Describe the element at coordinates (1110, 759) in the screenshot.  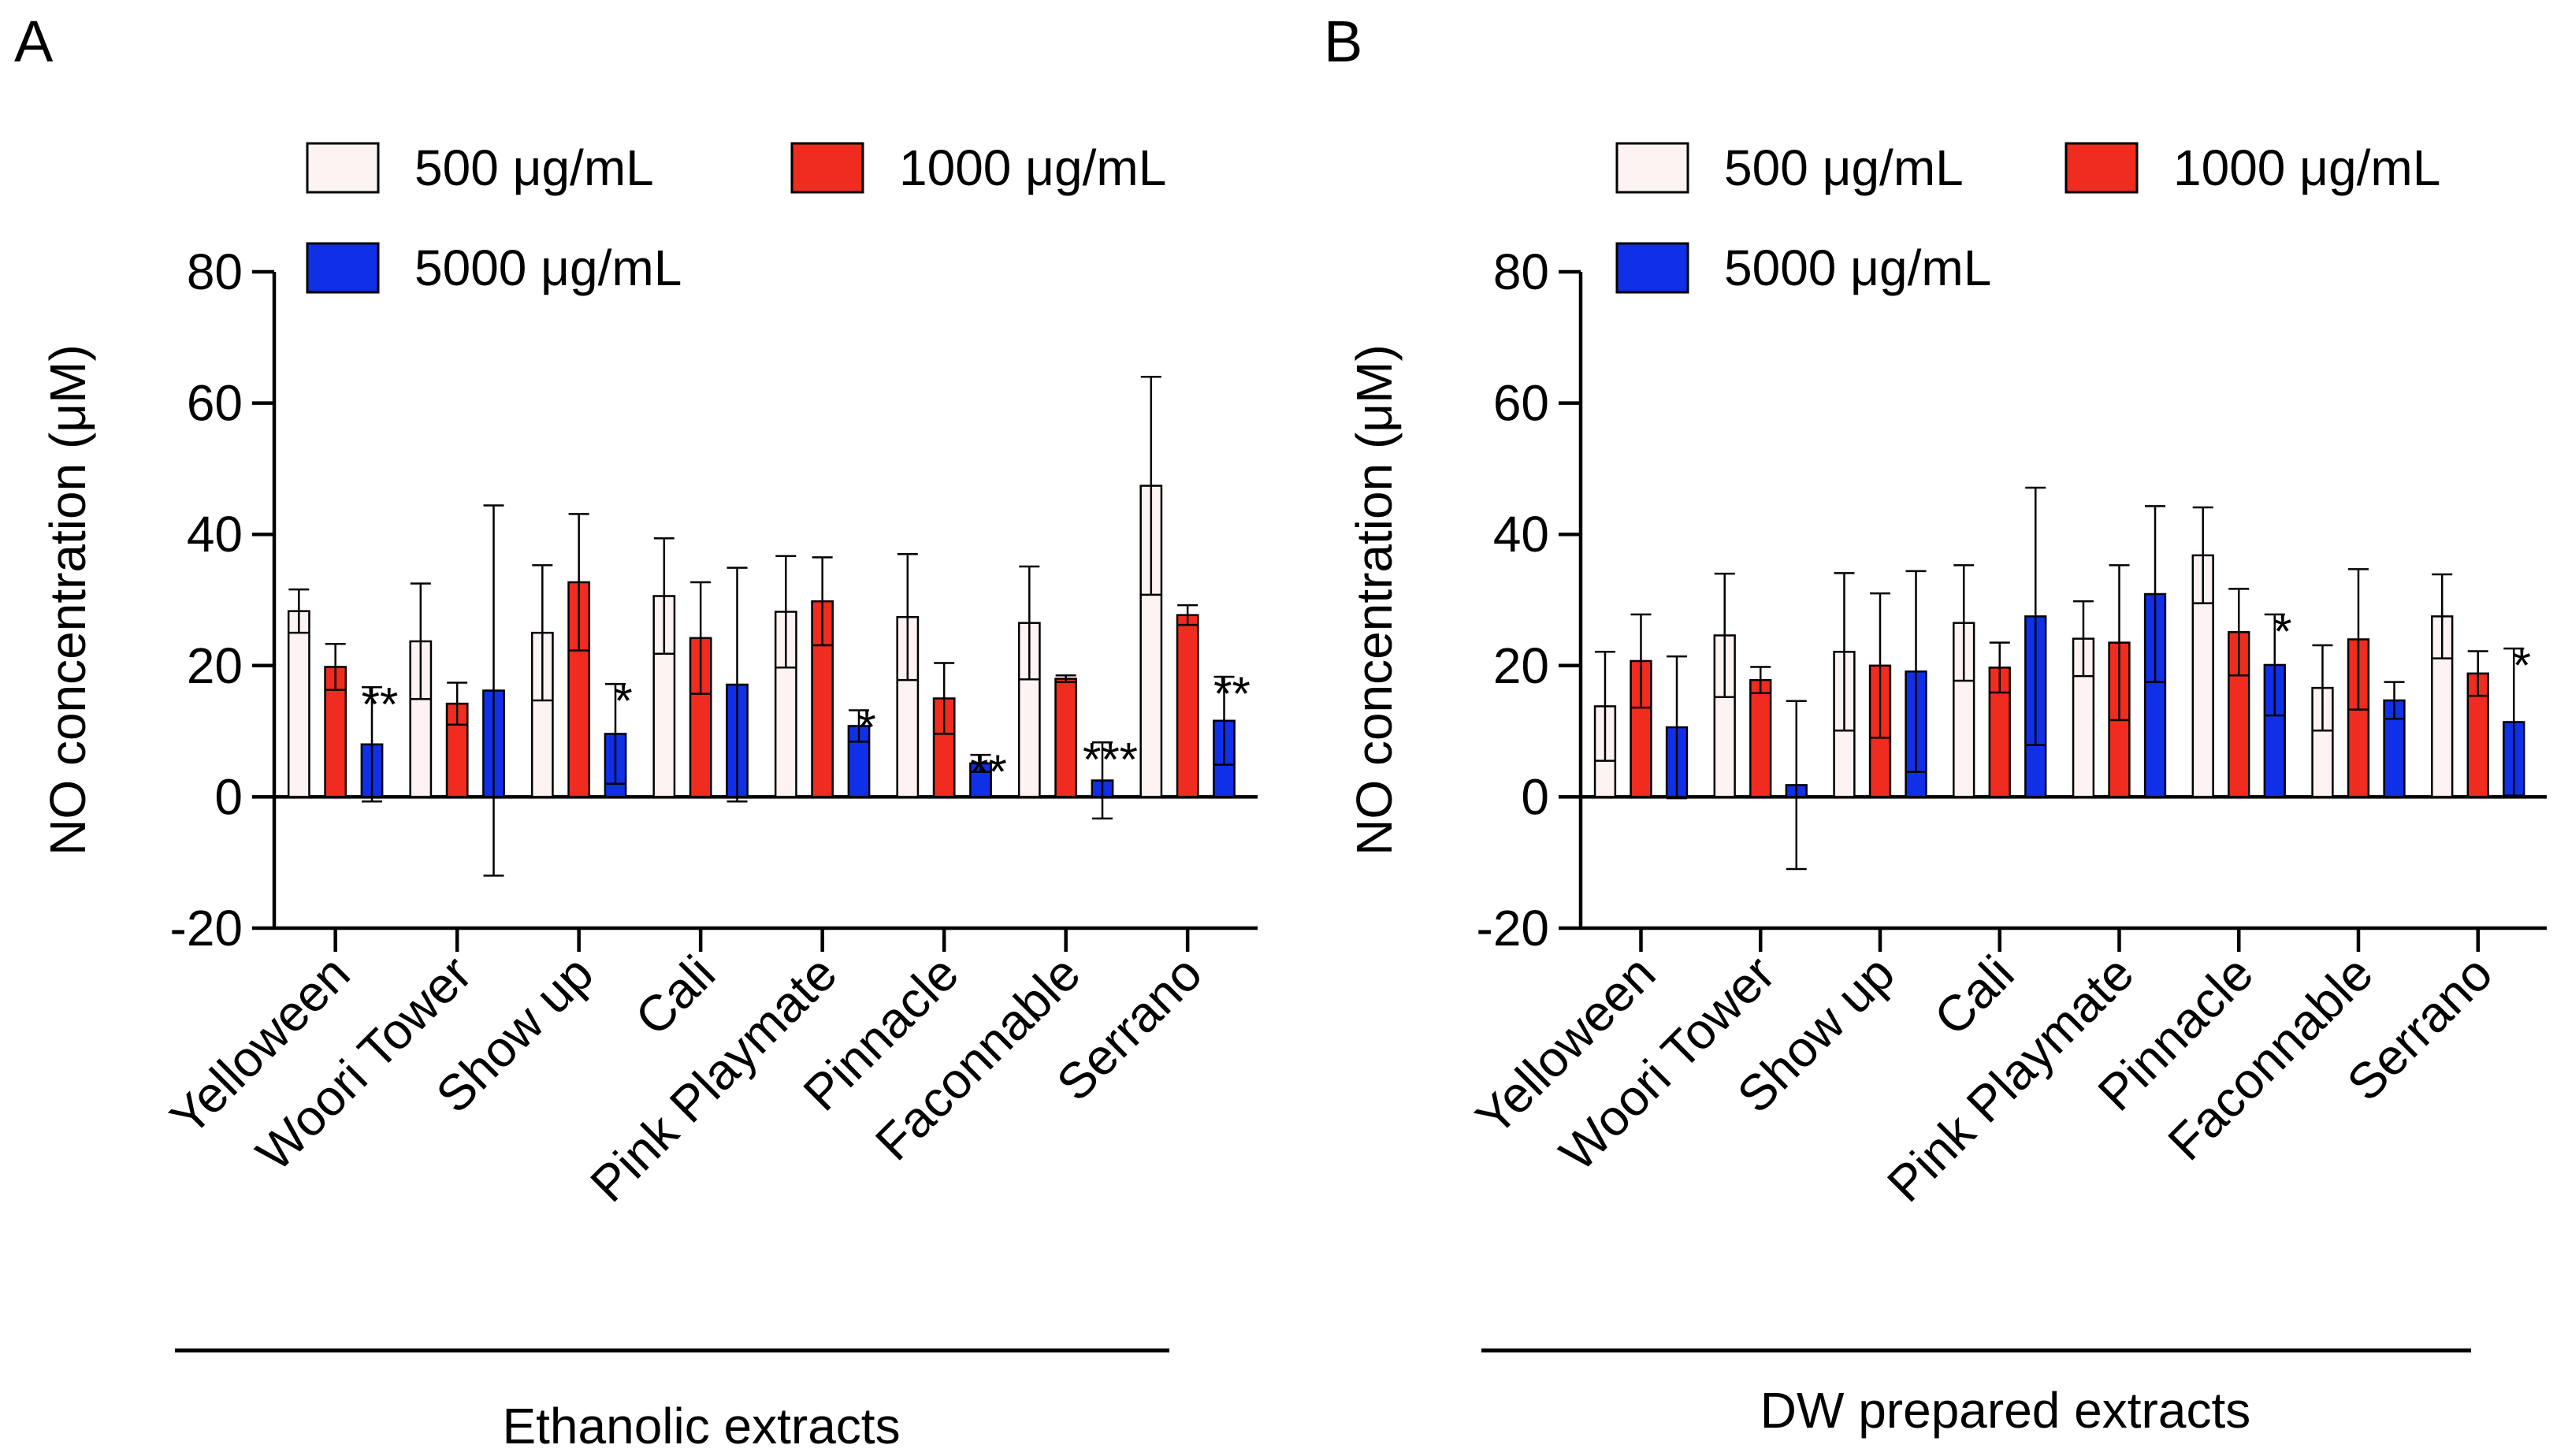
I see `significance-marker: ***` at that location.